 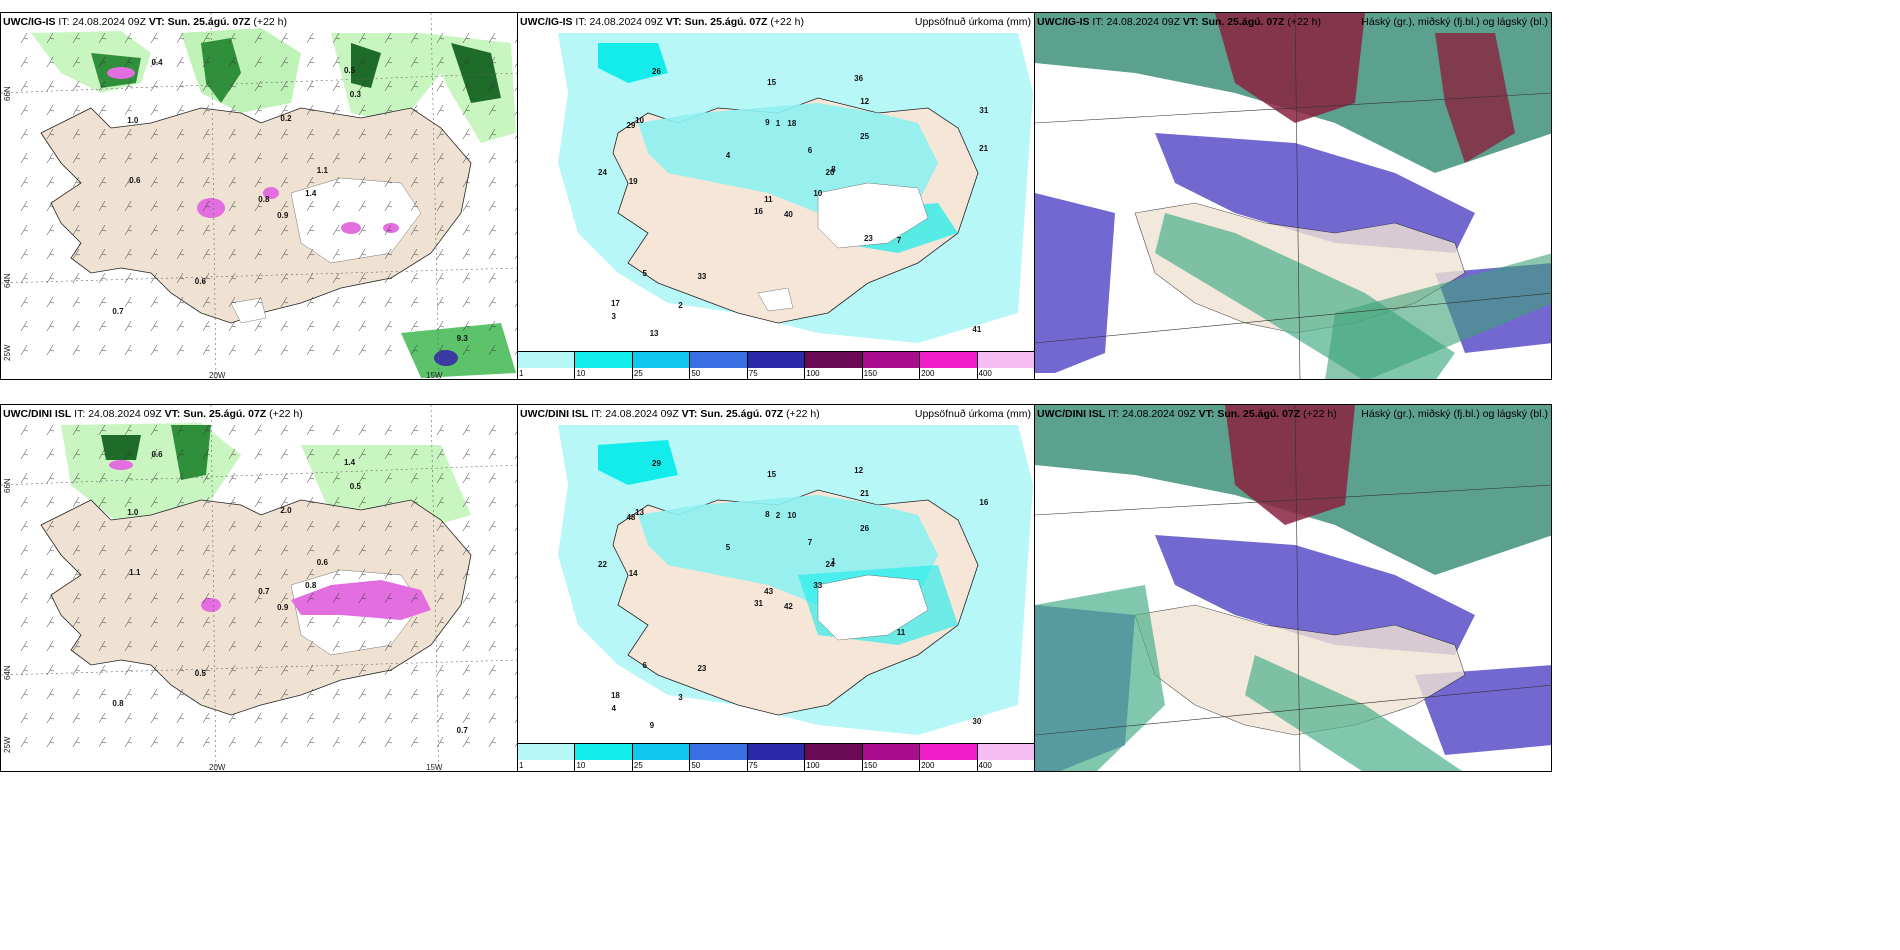 I want to click on map-value-label: 9, so click(x=767, y=123).